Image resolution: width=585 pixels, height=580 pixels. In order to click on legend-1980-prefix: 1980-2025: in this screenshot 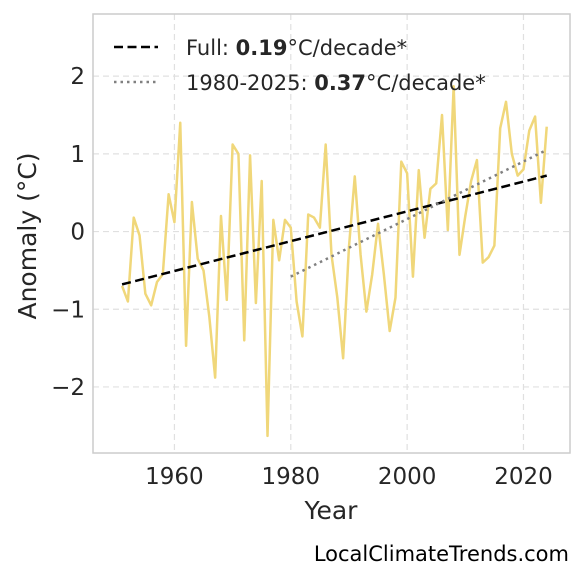, I will do `click(250, 83)`.